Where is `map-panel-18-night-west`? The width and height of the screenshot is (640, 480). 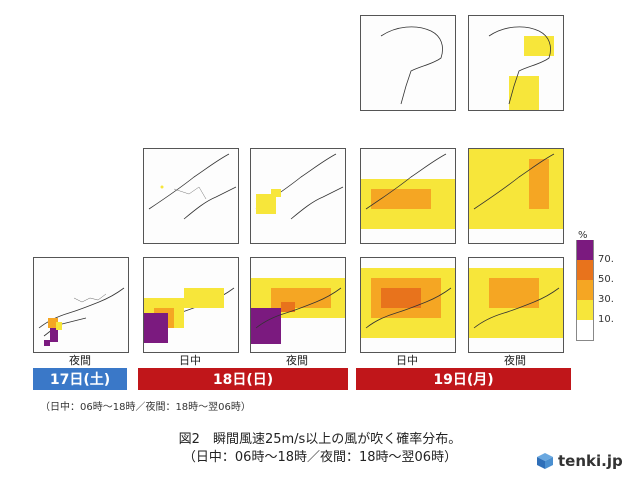
map-panel-18-night-west is located at coordinates (298, 305).